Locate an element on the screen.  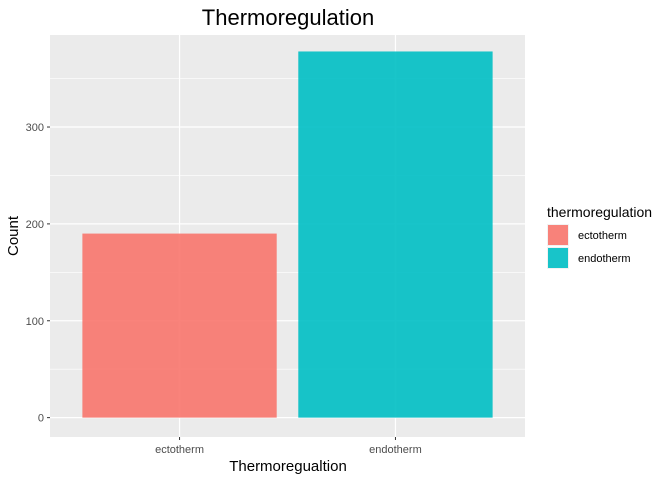
x-tick-label: endotherm is located at coordinates (395, 450).